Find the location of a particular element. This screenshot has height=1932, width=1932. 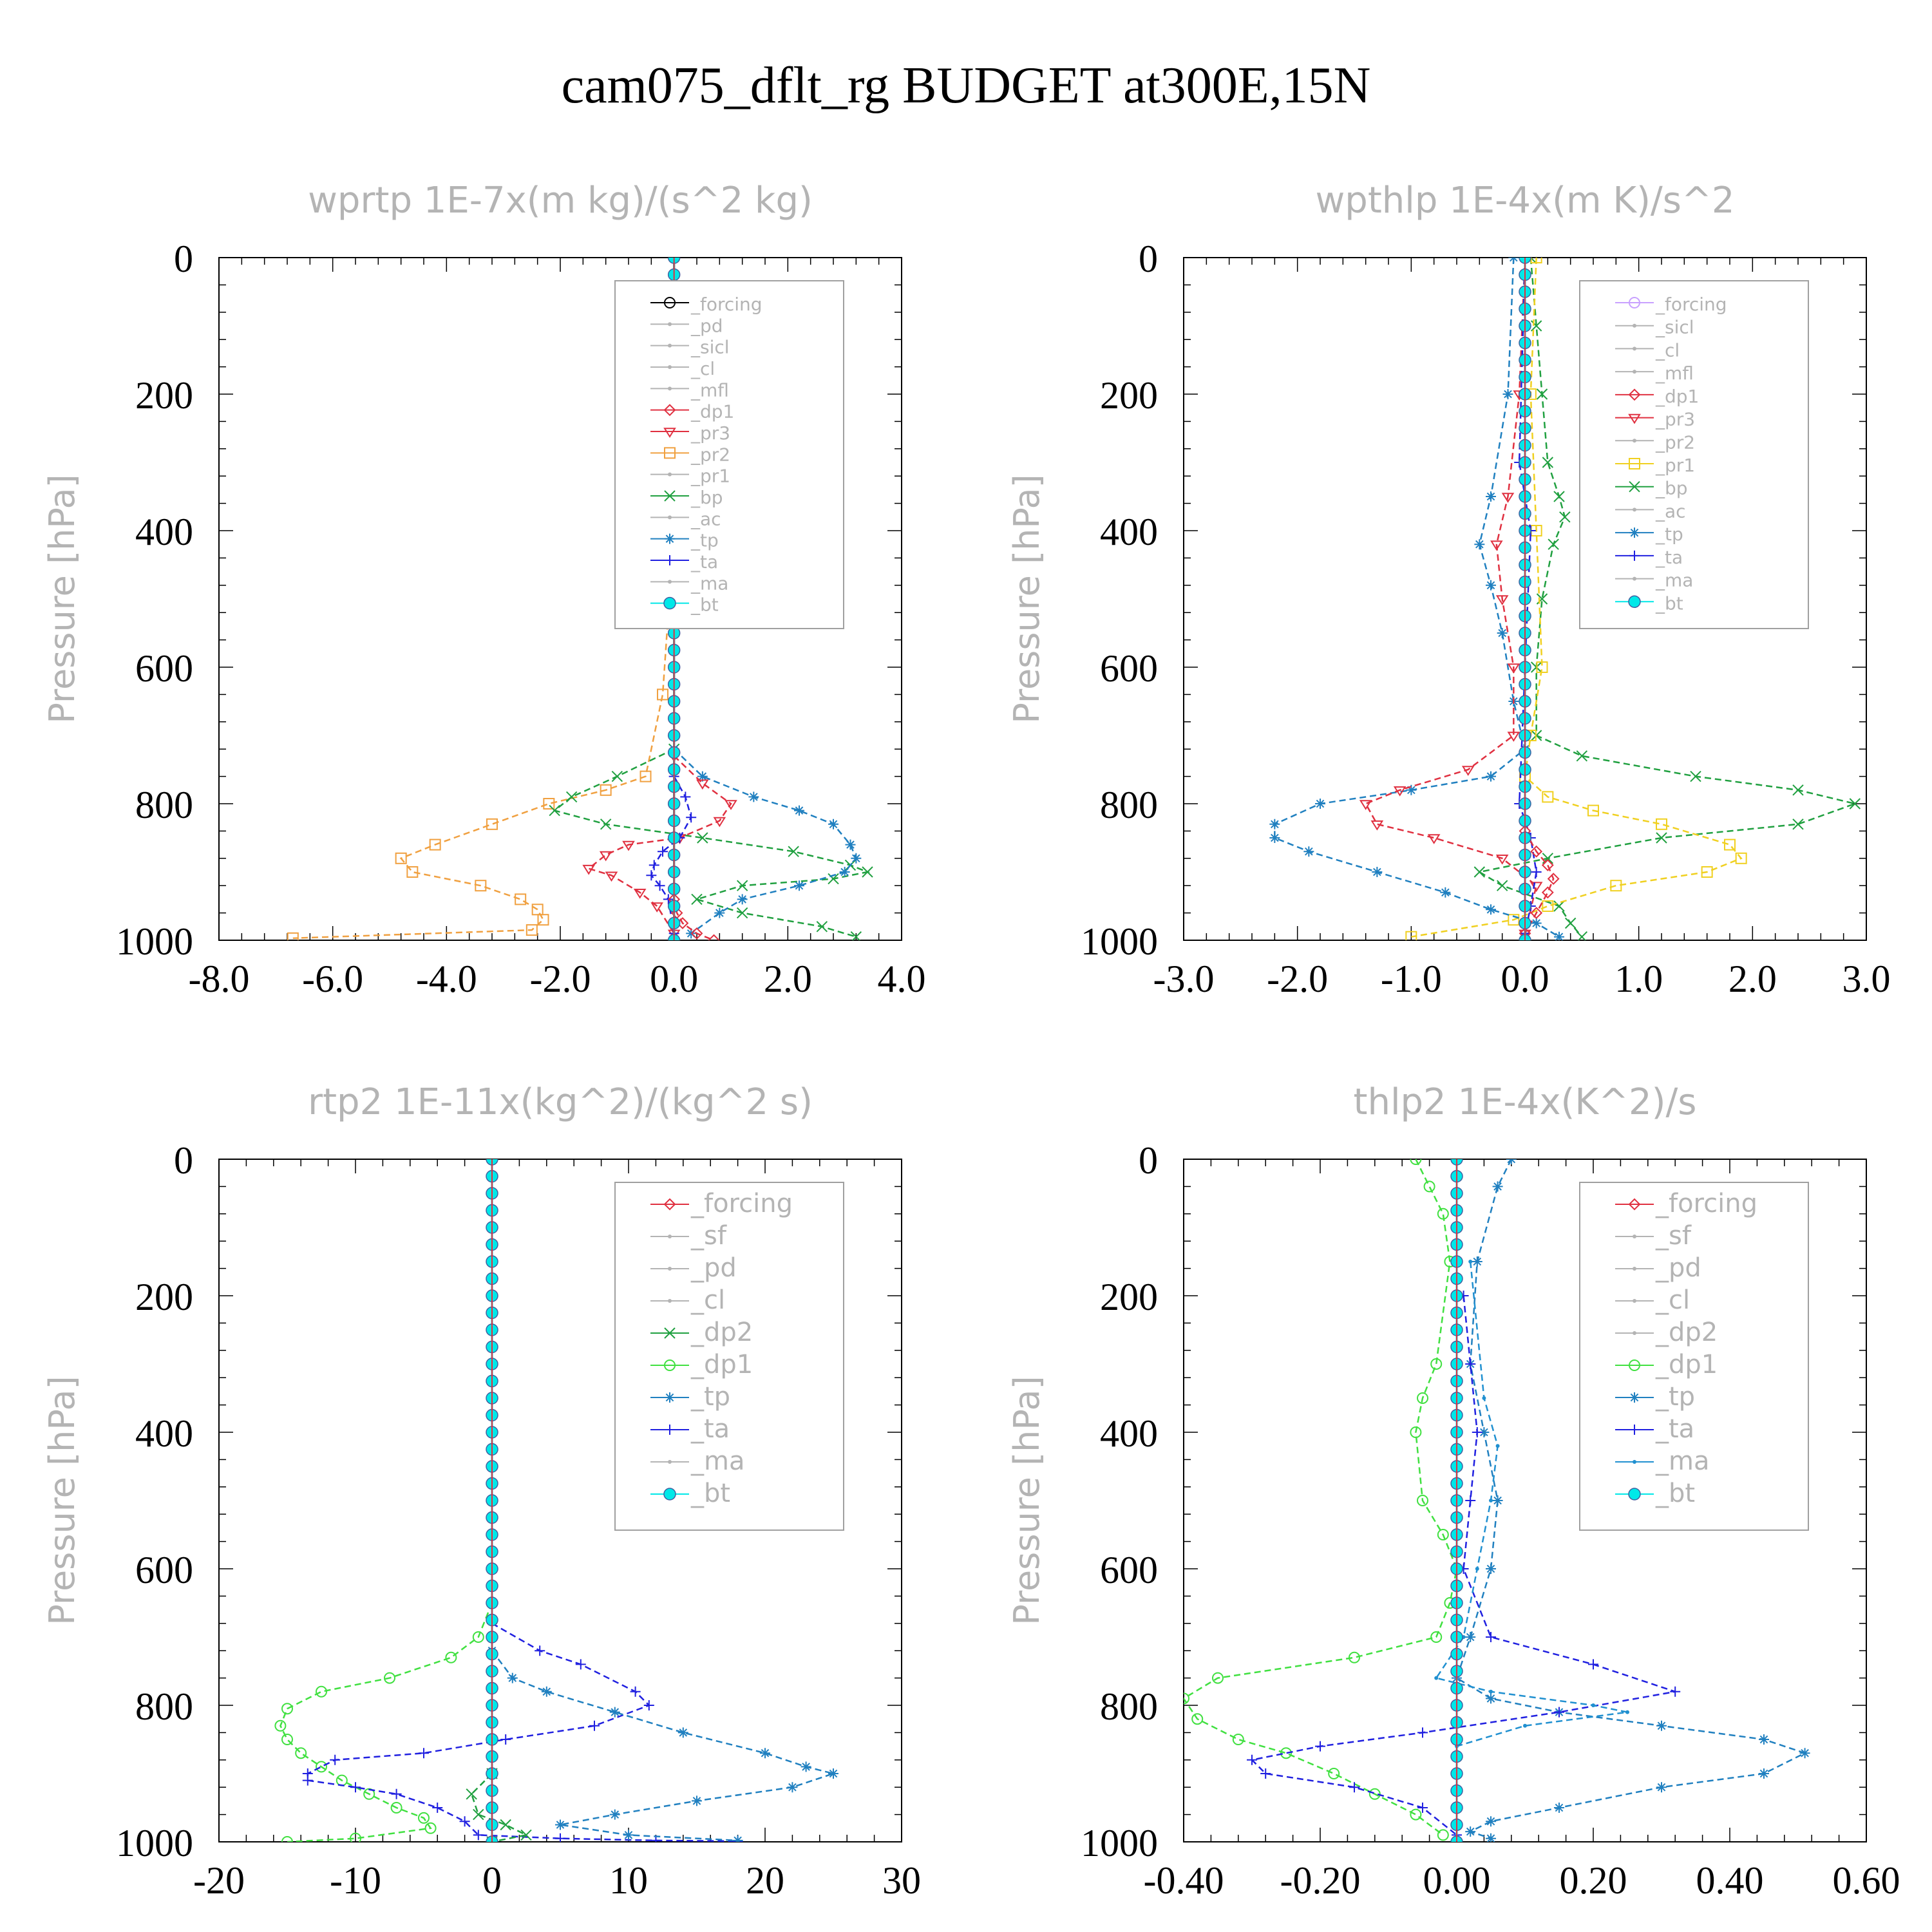

legend-entry: _forcing is located at coordinates (1706, 1203).